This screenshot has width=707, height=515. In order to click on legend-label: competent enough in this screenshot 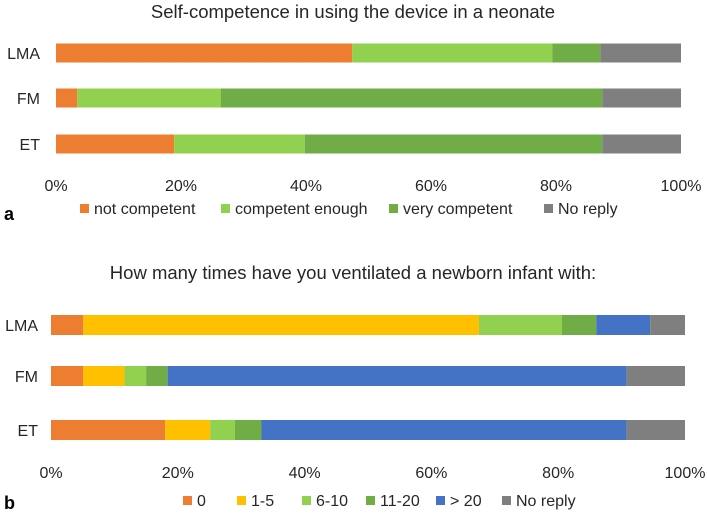, I will do `click(301, 209)`.